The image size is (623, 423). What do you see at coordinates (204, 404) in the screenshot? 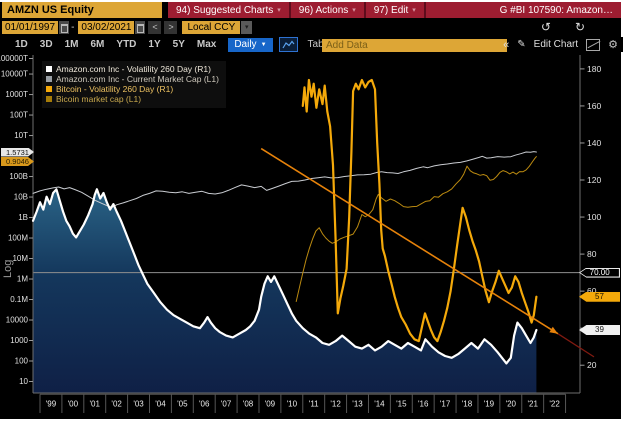
I see `x-axis-year-label: '06` at bounding box center [204, 404].